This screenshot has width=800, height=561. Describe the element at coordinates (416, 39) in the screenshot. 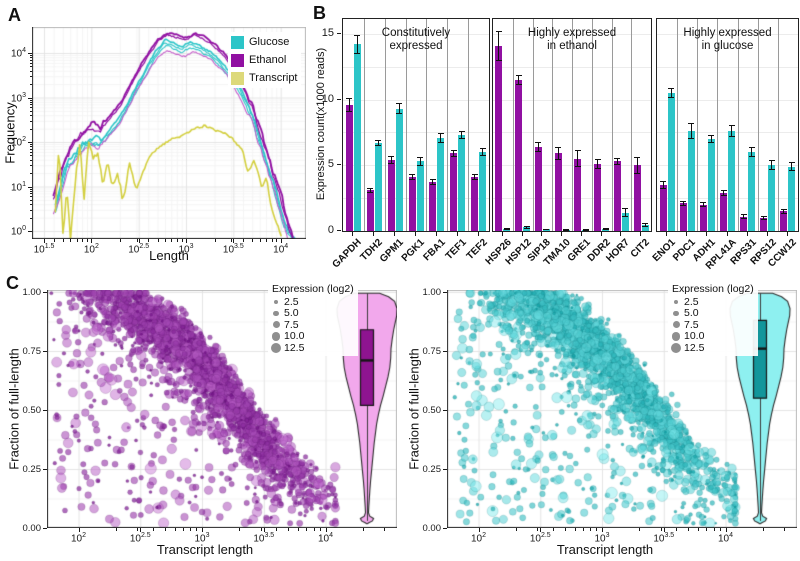

I see `facet-title: Constitutively expressed` at that location.